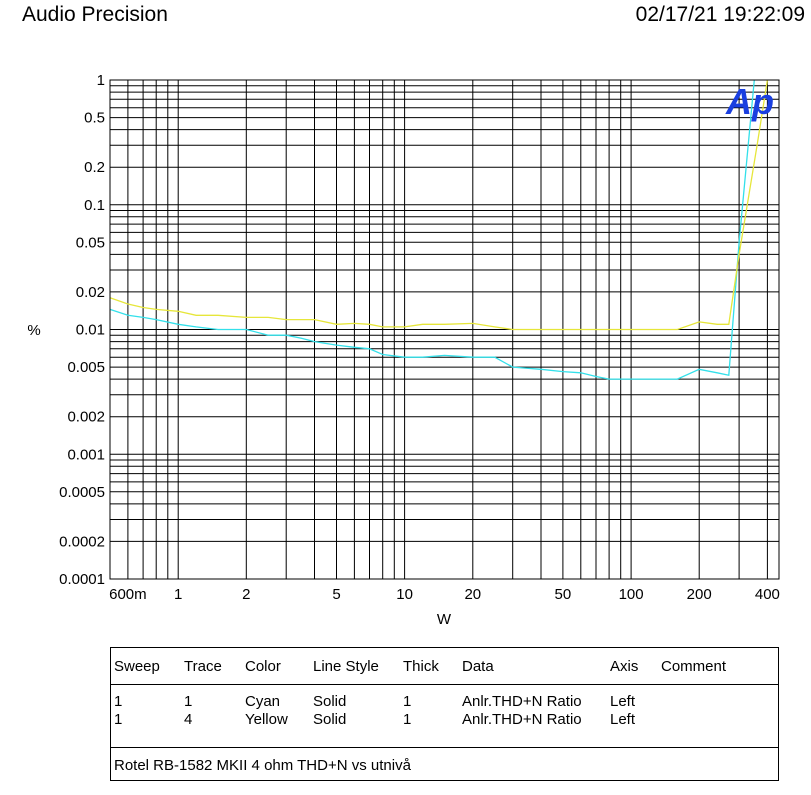 This screenshot has width=811, height=795. What do you see at coordinates (94, 118) in the screenshot?
I see `y-tick-label: 0.5` at bounding box center [94, 118].